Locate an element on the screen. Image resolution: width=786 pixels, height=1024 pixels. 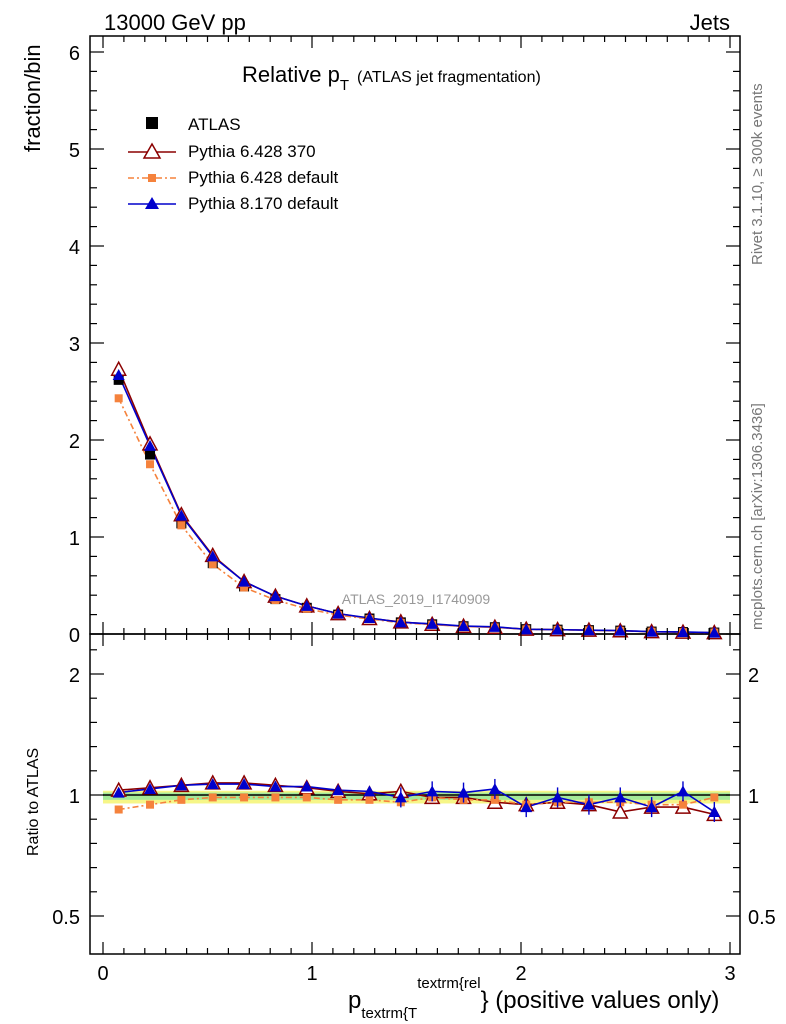
rivet-label: Rivet 3.1.10, ≥ 300k events is located at coordinates (757, 174).